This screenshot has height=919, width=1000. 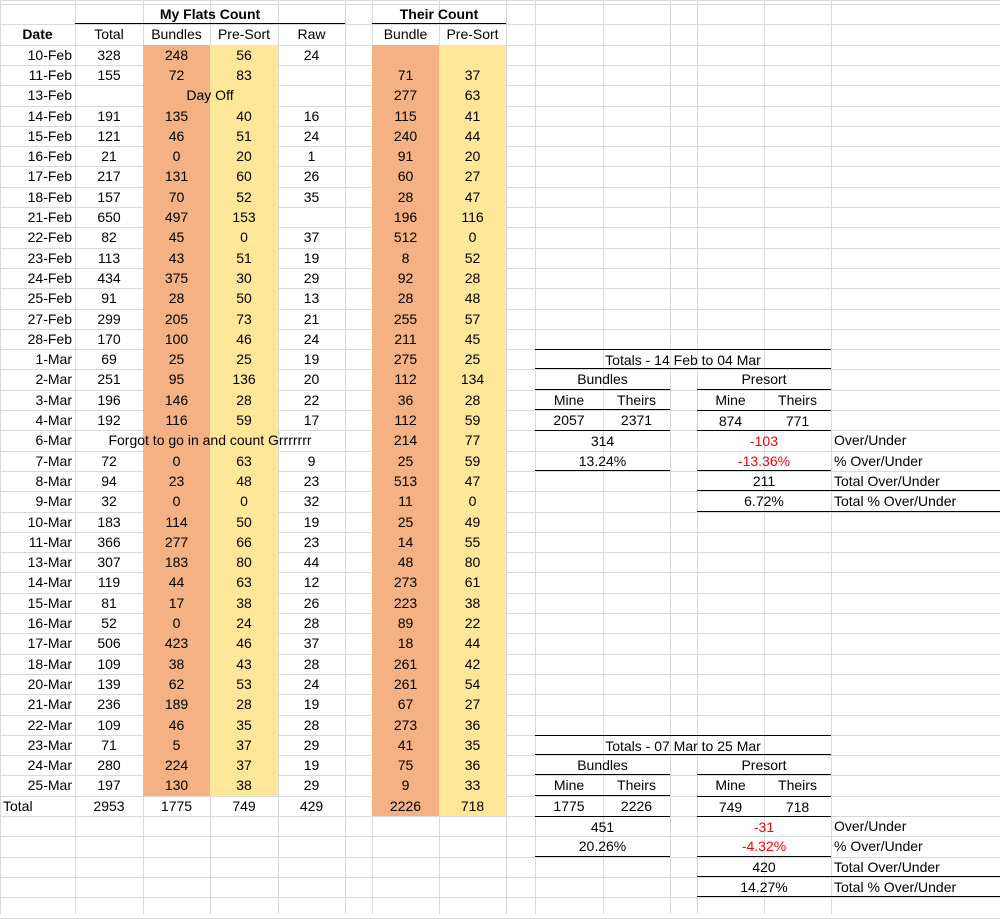 I want to click on bundles-cell: 205, so click(x=176, y=319).